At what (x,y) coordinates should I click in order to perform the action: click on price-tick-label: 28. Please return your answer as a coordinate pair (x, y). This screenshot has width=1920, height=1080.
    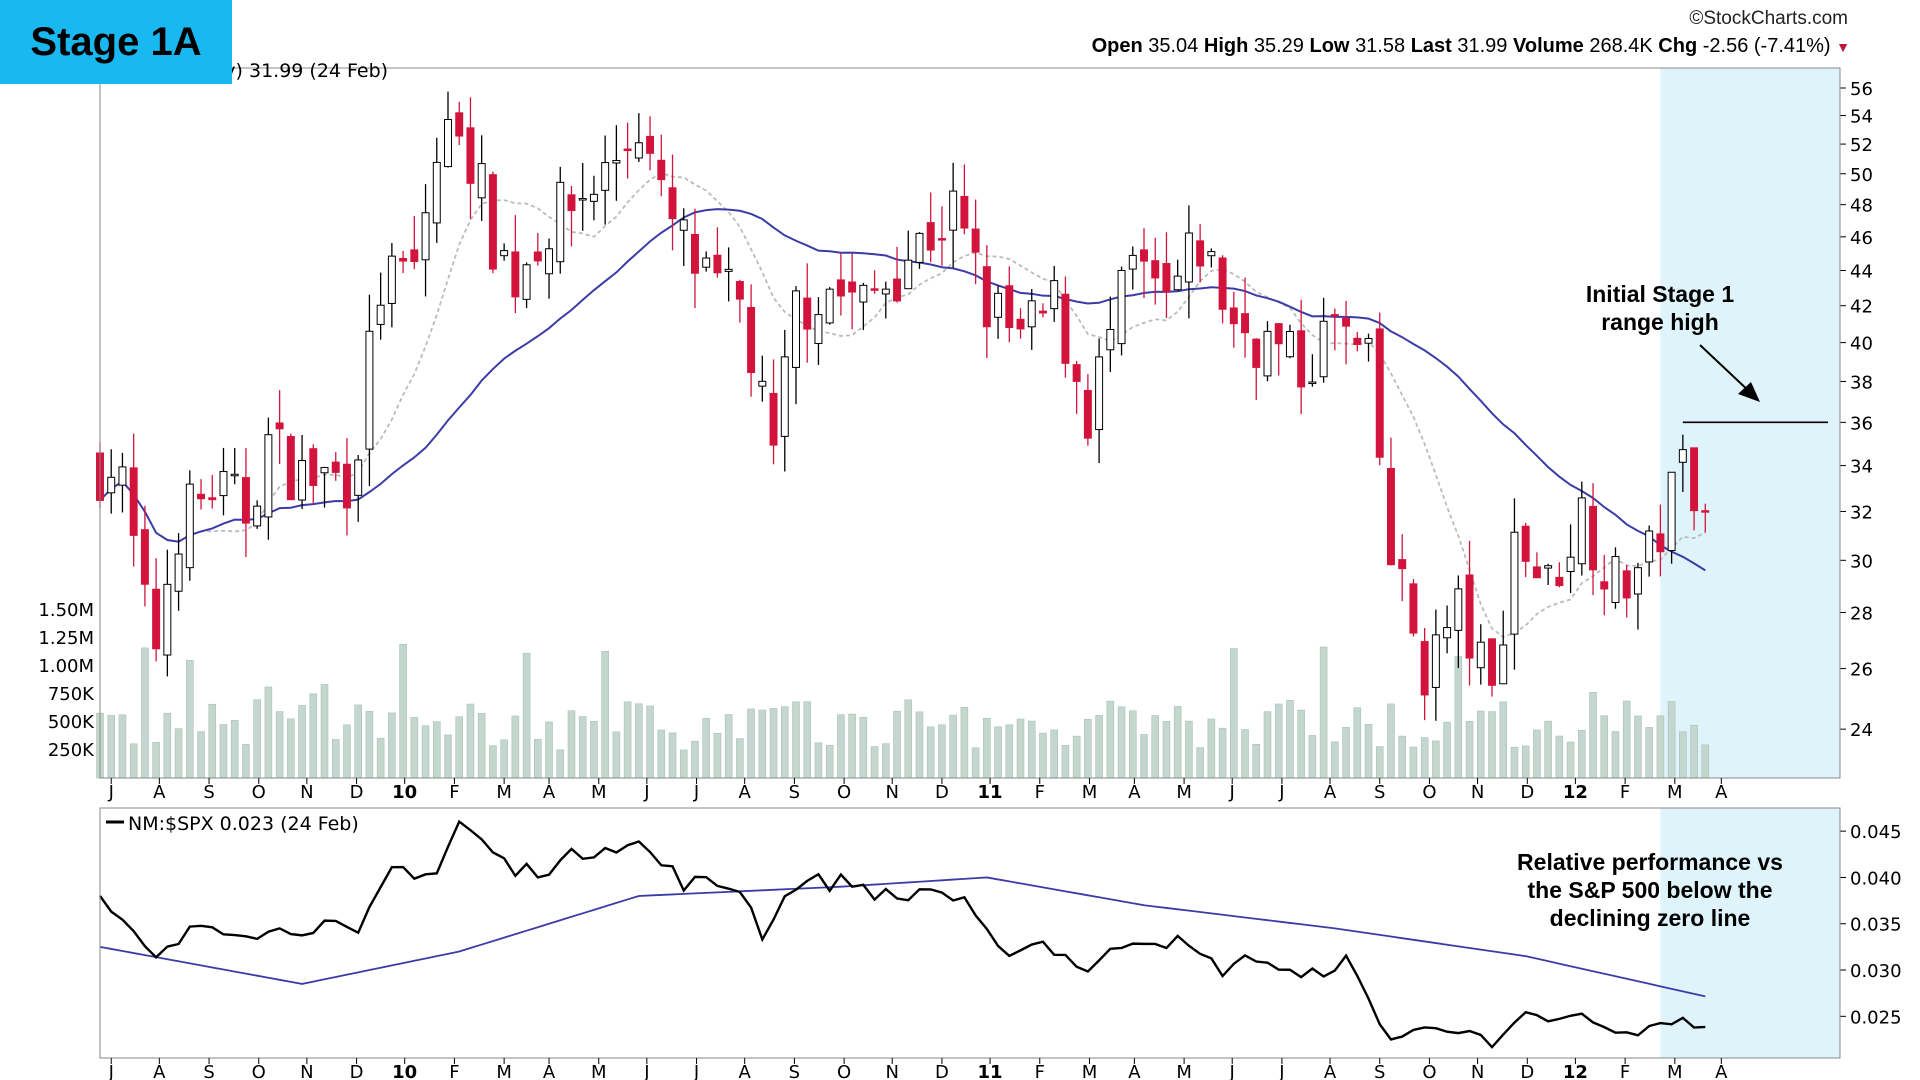
    Looking at the image, I should click on (1861, 614).